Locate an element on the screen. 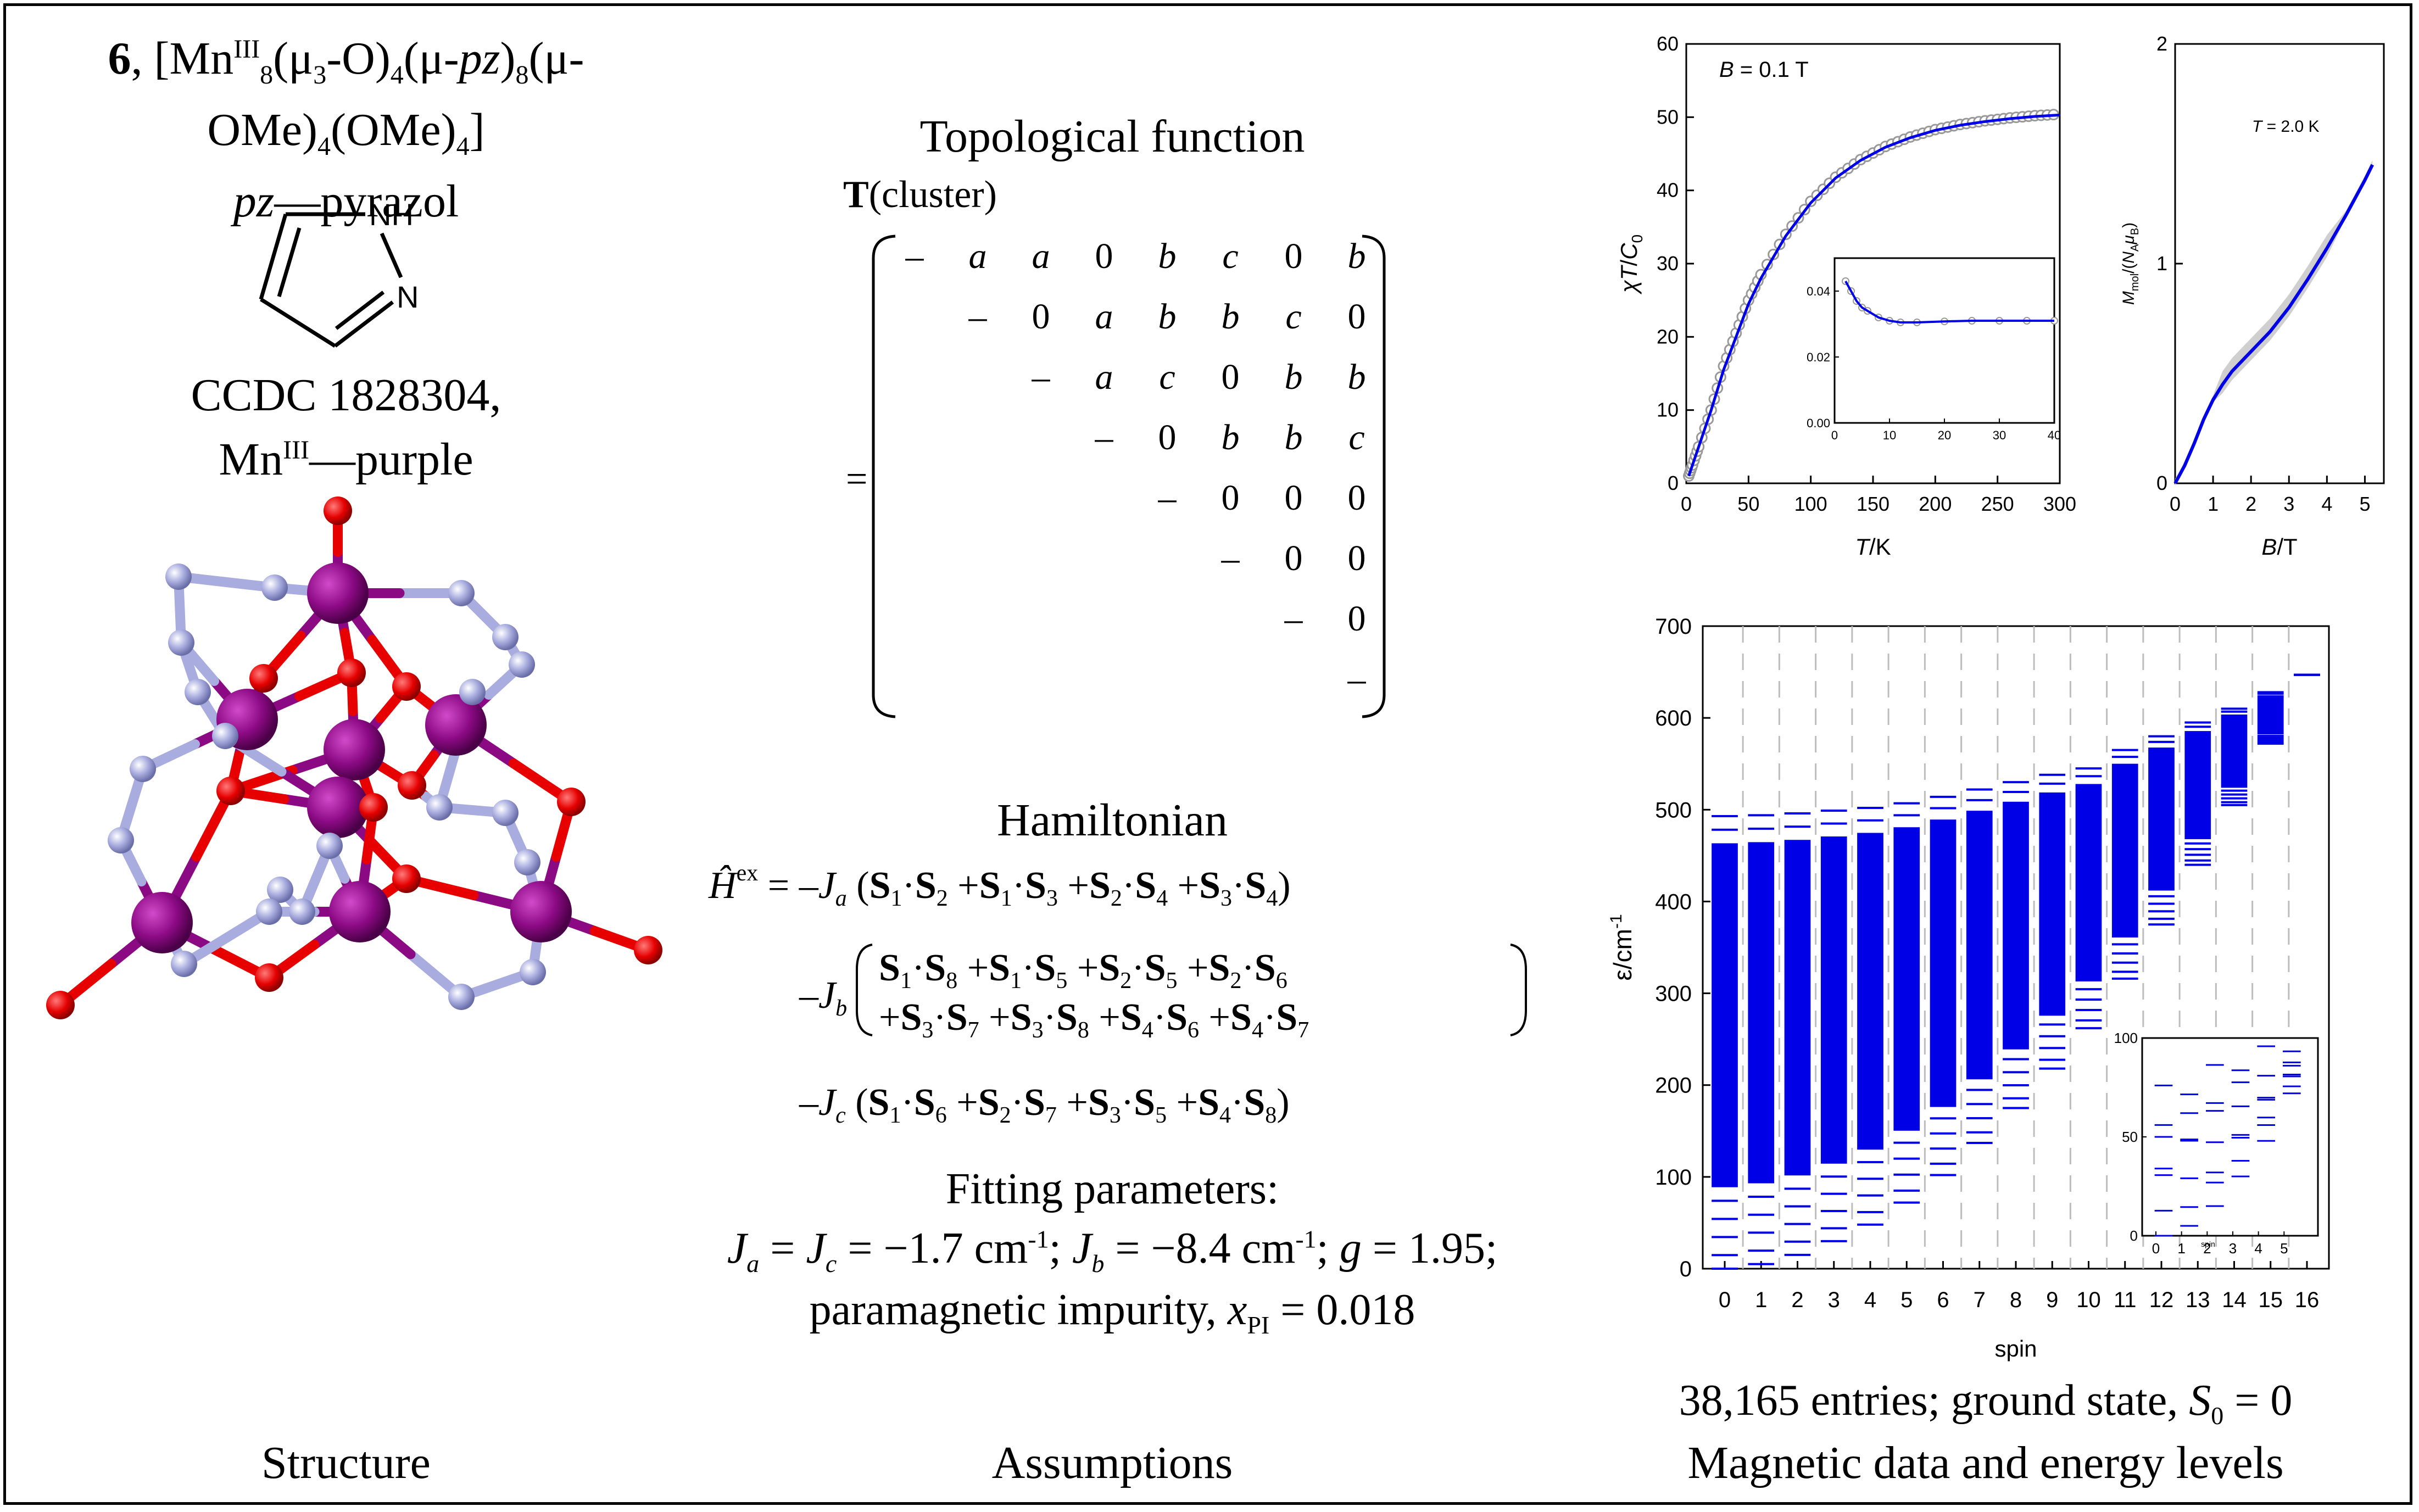 This screenshot has height=1512, width=2419. assumptions-caption: Assumptions is located at coordinates (1112, 1462).